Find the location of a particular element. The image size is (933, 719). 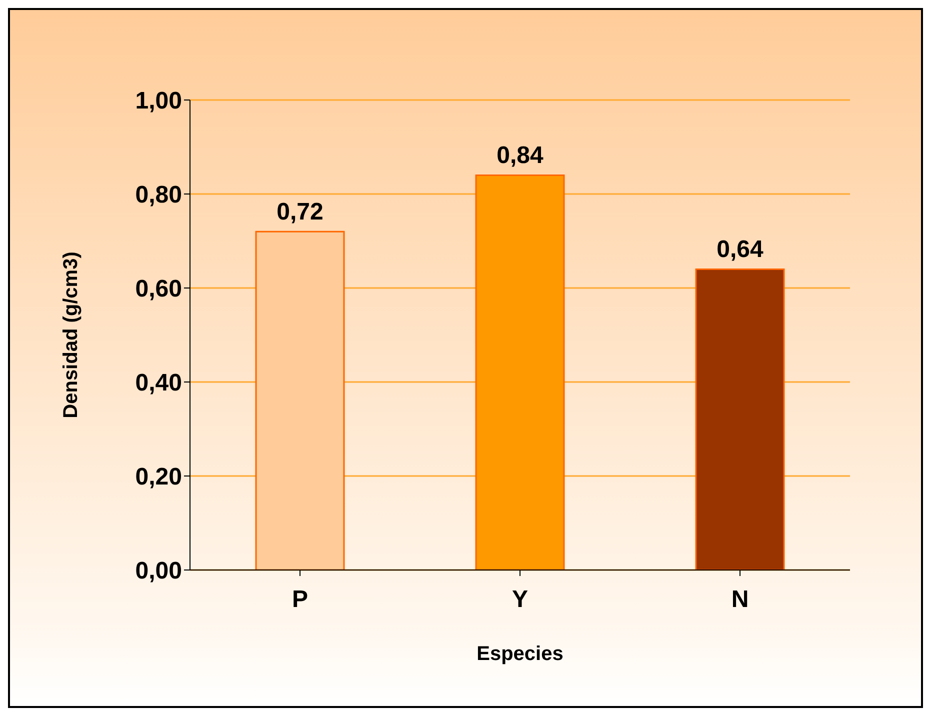

y-tick-label: 0,00 is located at coordinates (158, 571).